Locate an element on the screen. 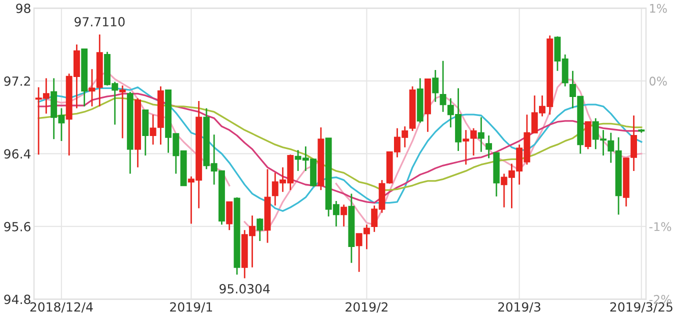 The height and width of the screenshot is (327, 680). y-tick-label: 97.2 is located at coordinates (17, 81).